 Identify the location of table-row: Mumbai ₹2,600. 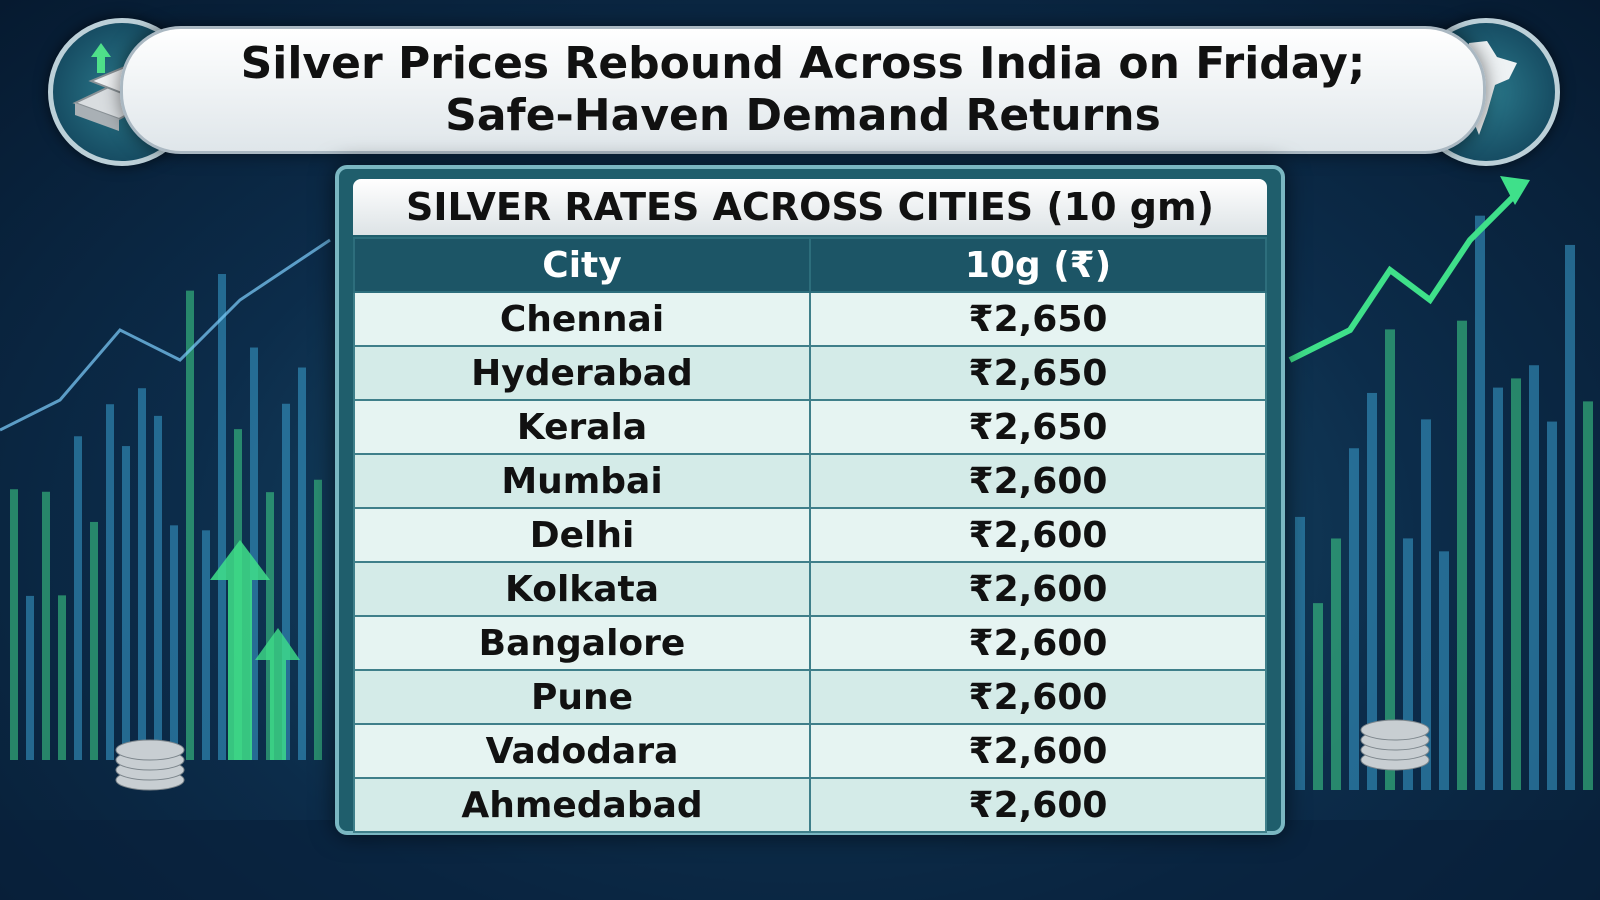
(810, 481).